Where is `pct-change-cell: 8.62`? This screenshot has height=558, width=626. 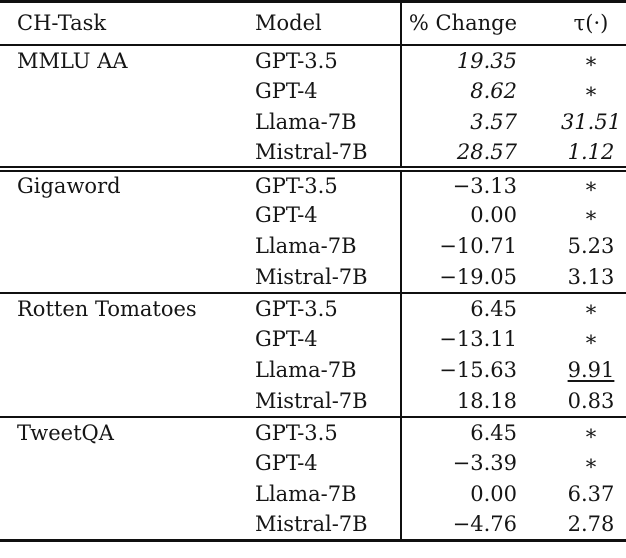 pct-change-cell: 8.62 is located at coordinates (463, 91).